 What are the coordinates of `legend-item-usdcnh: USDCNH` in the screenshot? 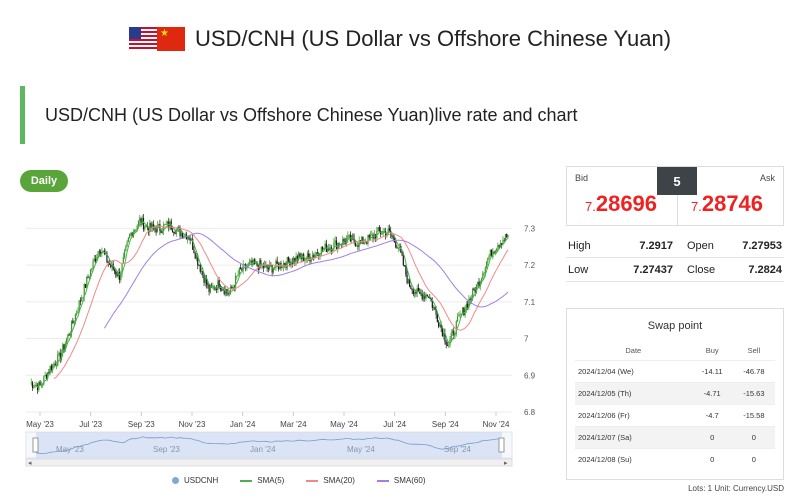 It's located at (195, 480).